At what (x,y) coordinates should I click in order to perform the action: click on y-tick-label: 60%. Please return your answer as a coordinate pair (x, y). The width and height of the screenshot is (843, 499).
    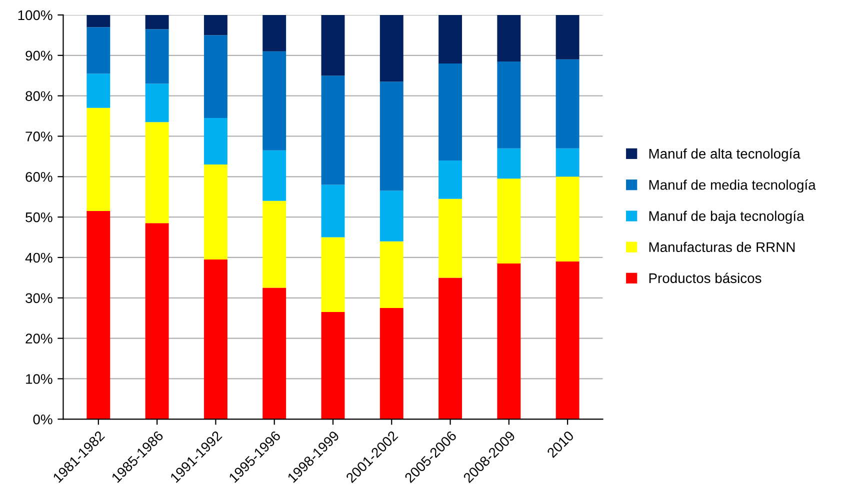
    Looking at the image, I should click on (39, 177).